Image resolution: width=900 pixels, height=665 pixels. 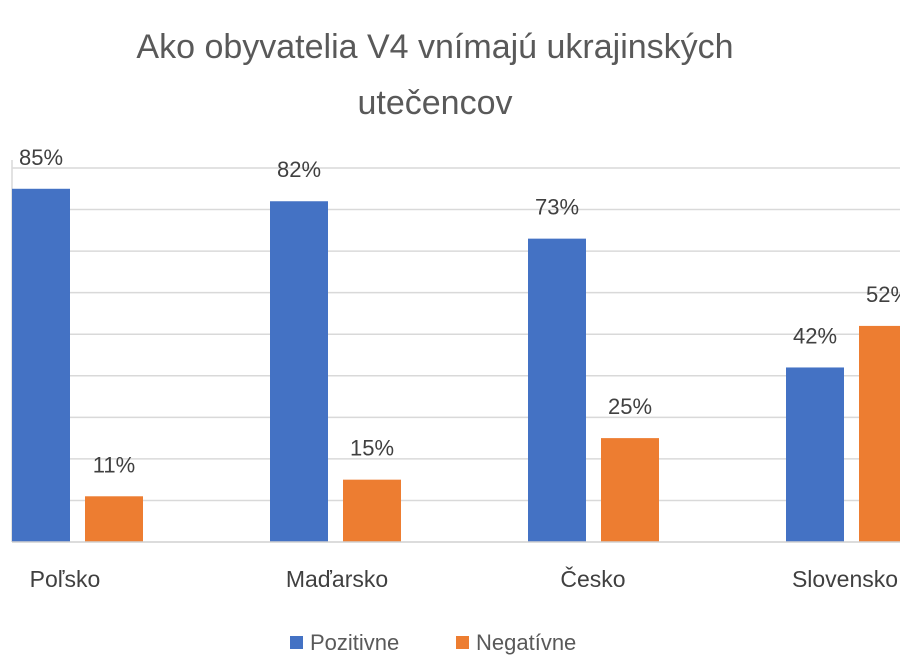 What do you see at coordinates (354, 642) in the screenshot?
I see `legend-label-pozitivne: Pozitivne` at bounding box center [354, 642].